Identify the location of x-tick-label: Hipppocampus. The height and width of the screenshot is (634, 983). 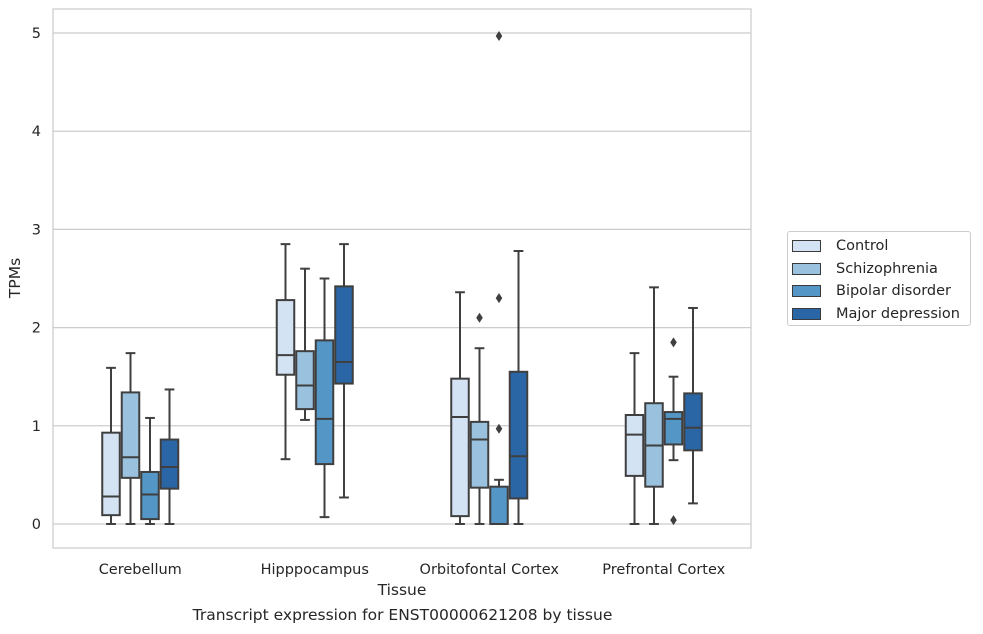
(315, 570).